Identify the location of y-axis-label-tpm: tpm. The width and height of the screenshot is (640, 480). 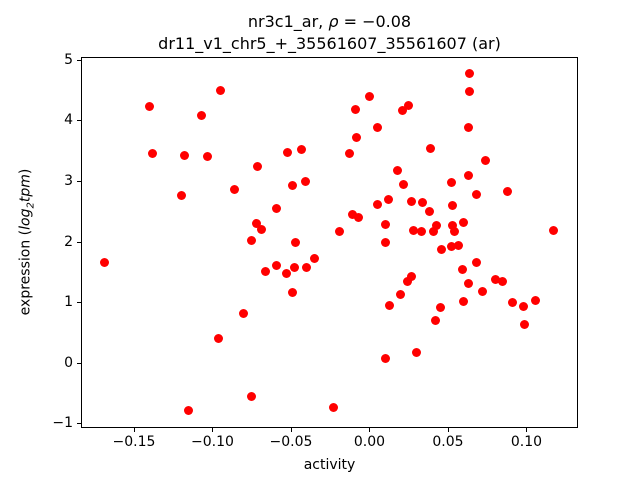
(25, 188).